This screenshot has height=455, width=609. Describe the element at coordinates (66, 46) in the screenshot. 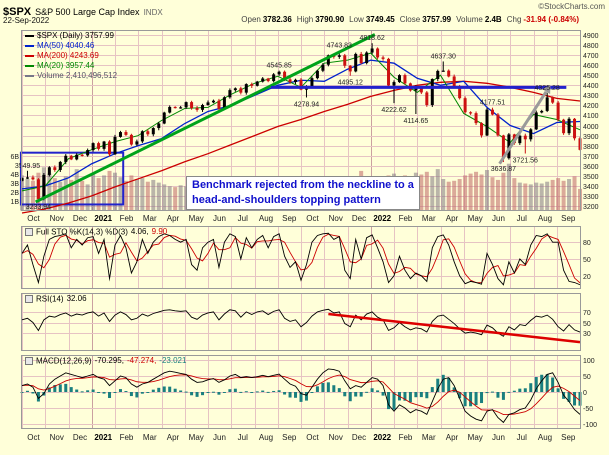

I see `legend-ma50: MA(50) 4040.46` at that location.